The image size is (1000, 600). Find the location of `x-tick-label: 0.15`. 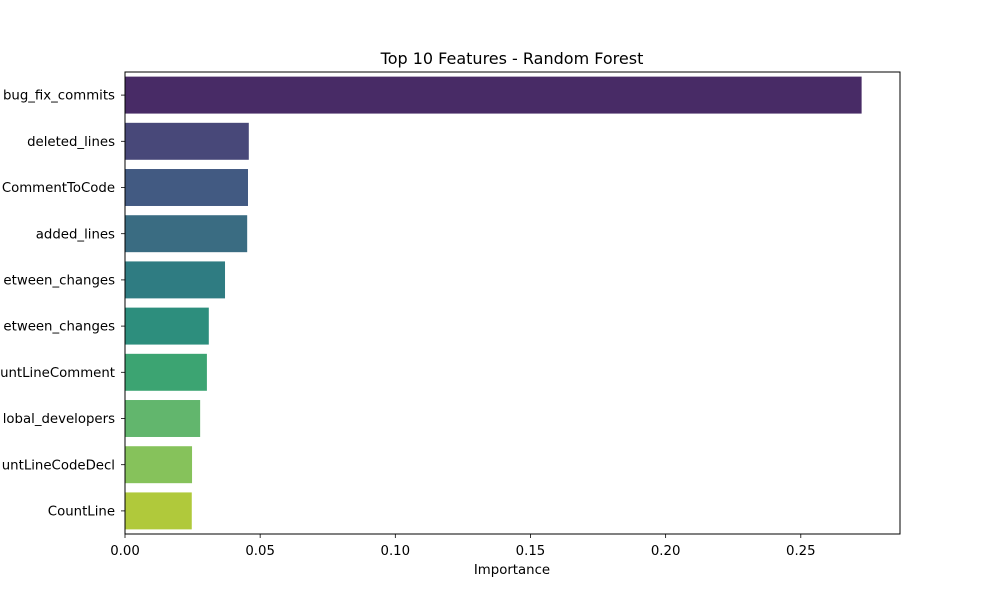

x-tick-label: 0.15 is located at coordinates (531, 551).